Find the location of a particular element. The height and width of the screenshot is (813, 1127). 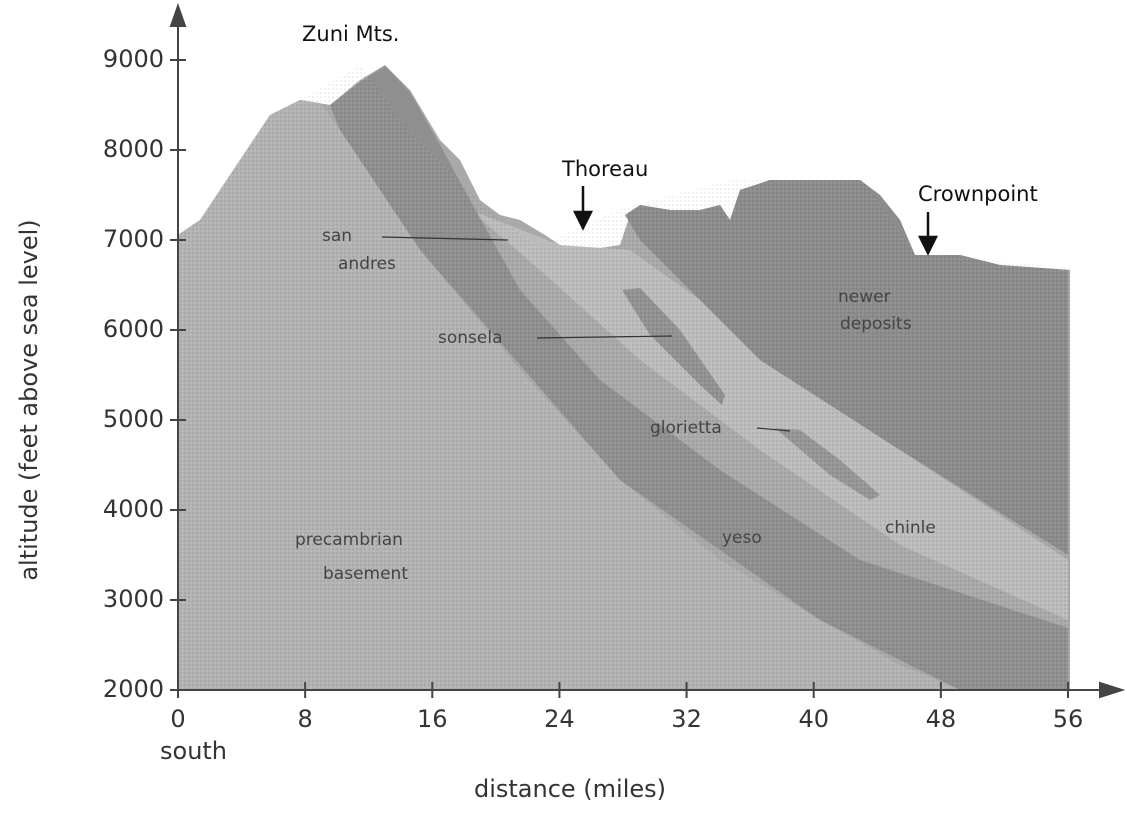

origin-note: south is located at coordinates (193, 751).